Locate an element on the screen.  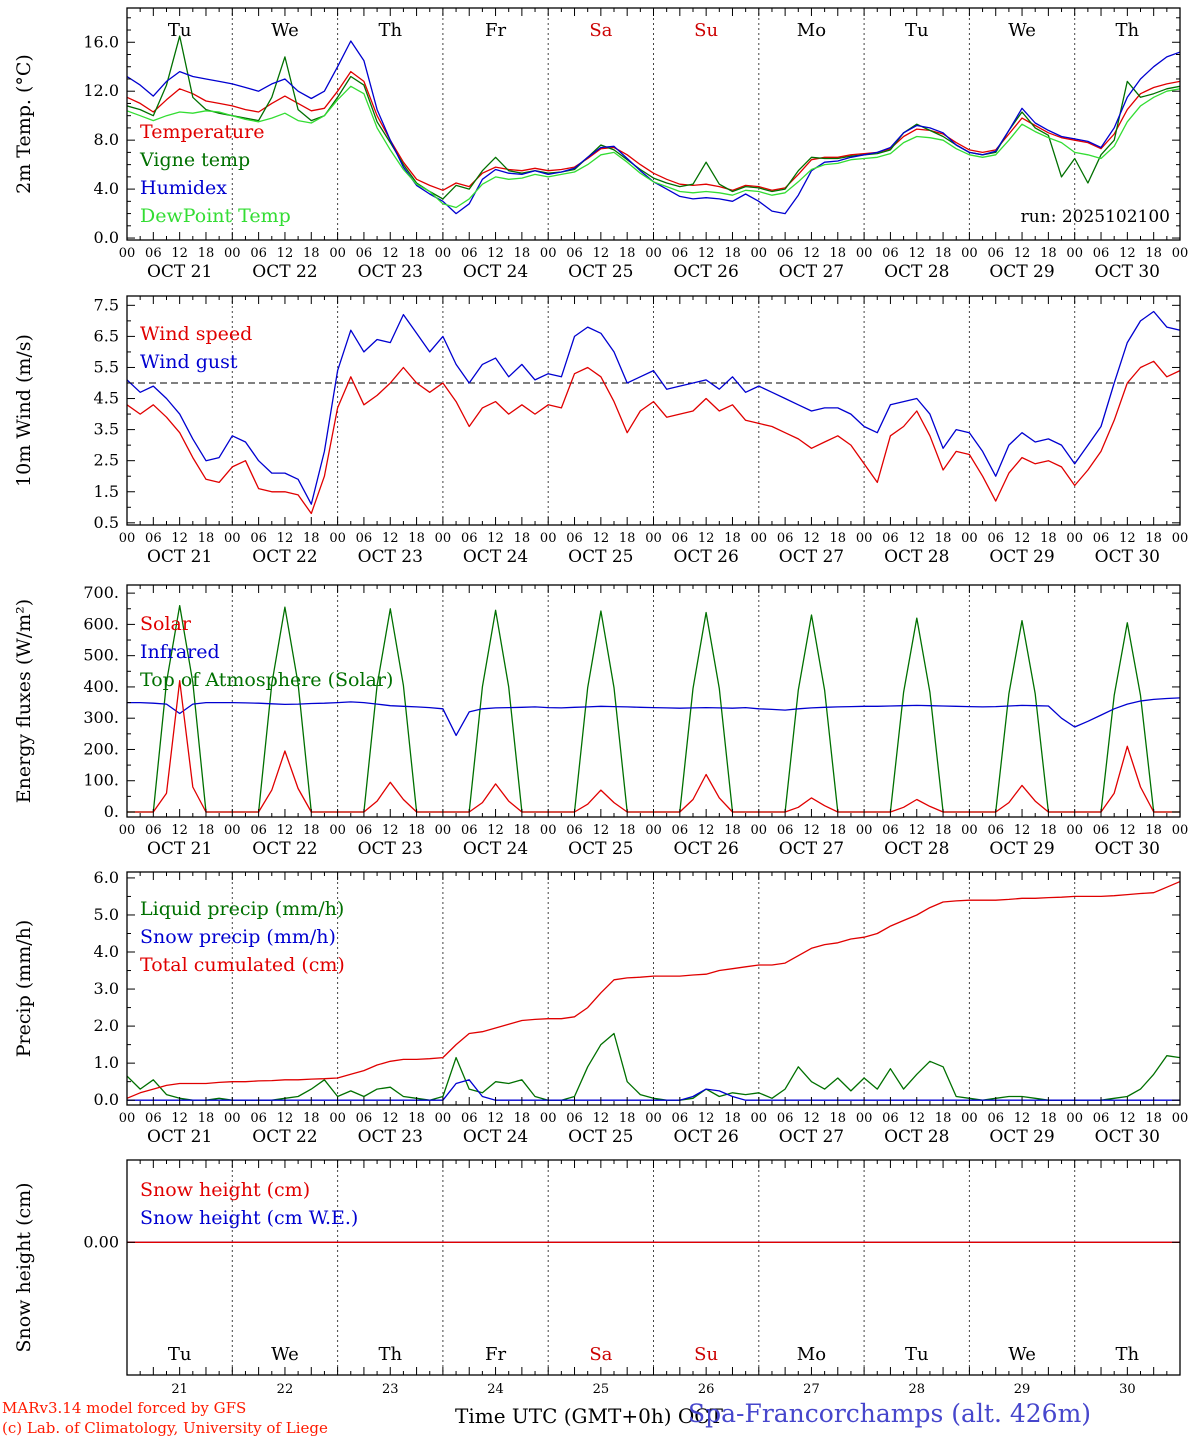
y-tick-label: 200. is located at coordinates (101, 748).